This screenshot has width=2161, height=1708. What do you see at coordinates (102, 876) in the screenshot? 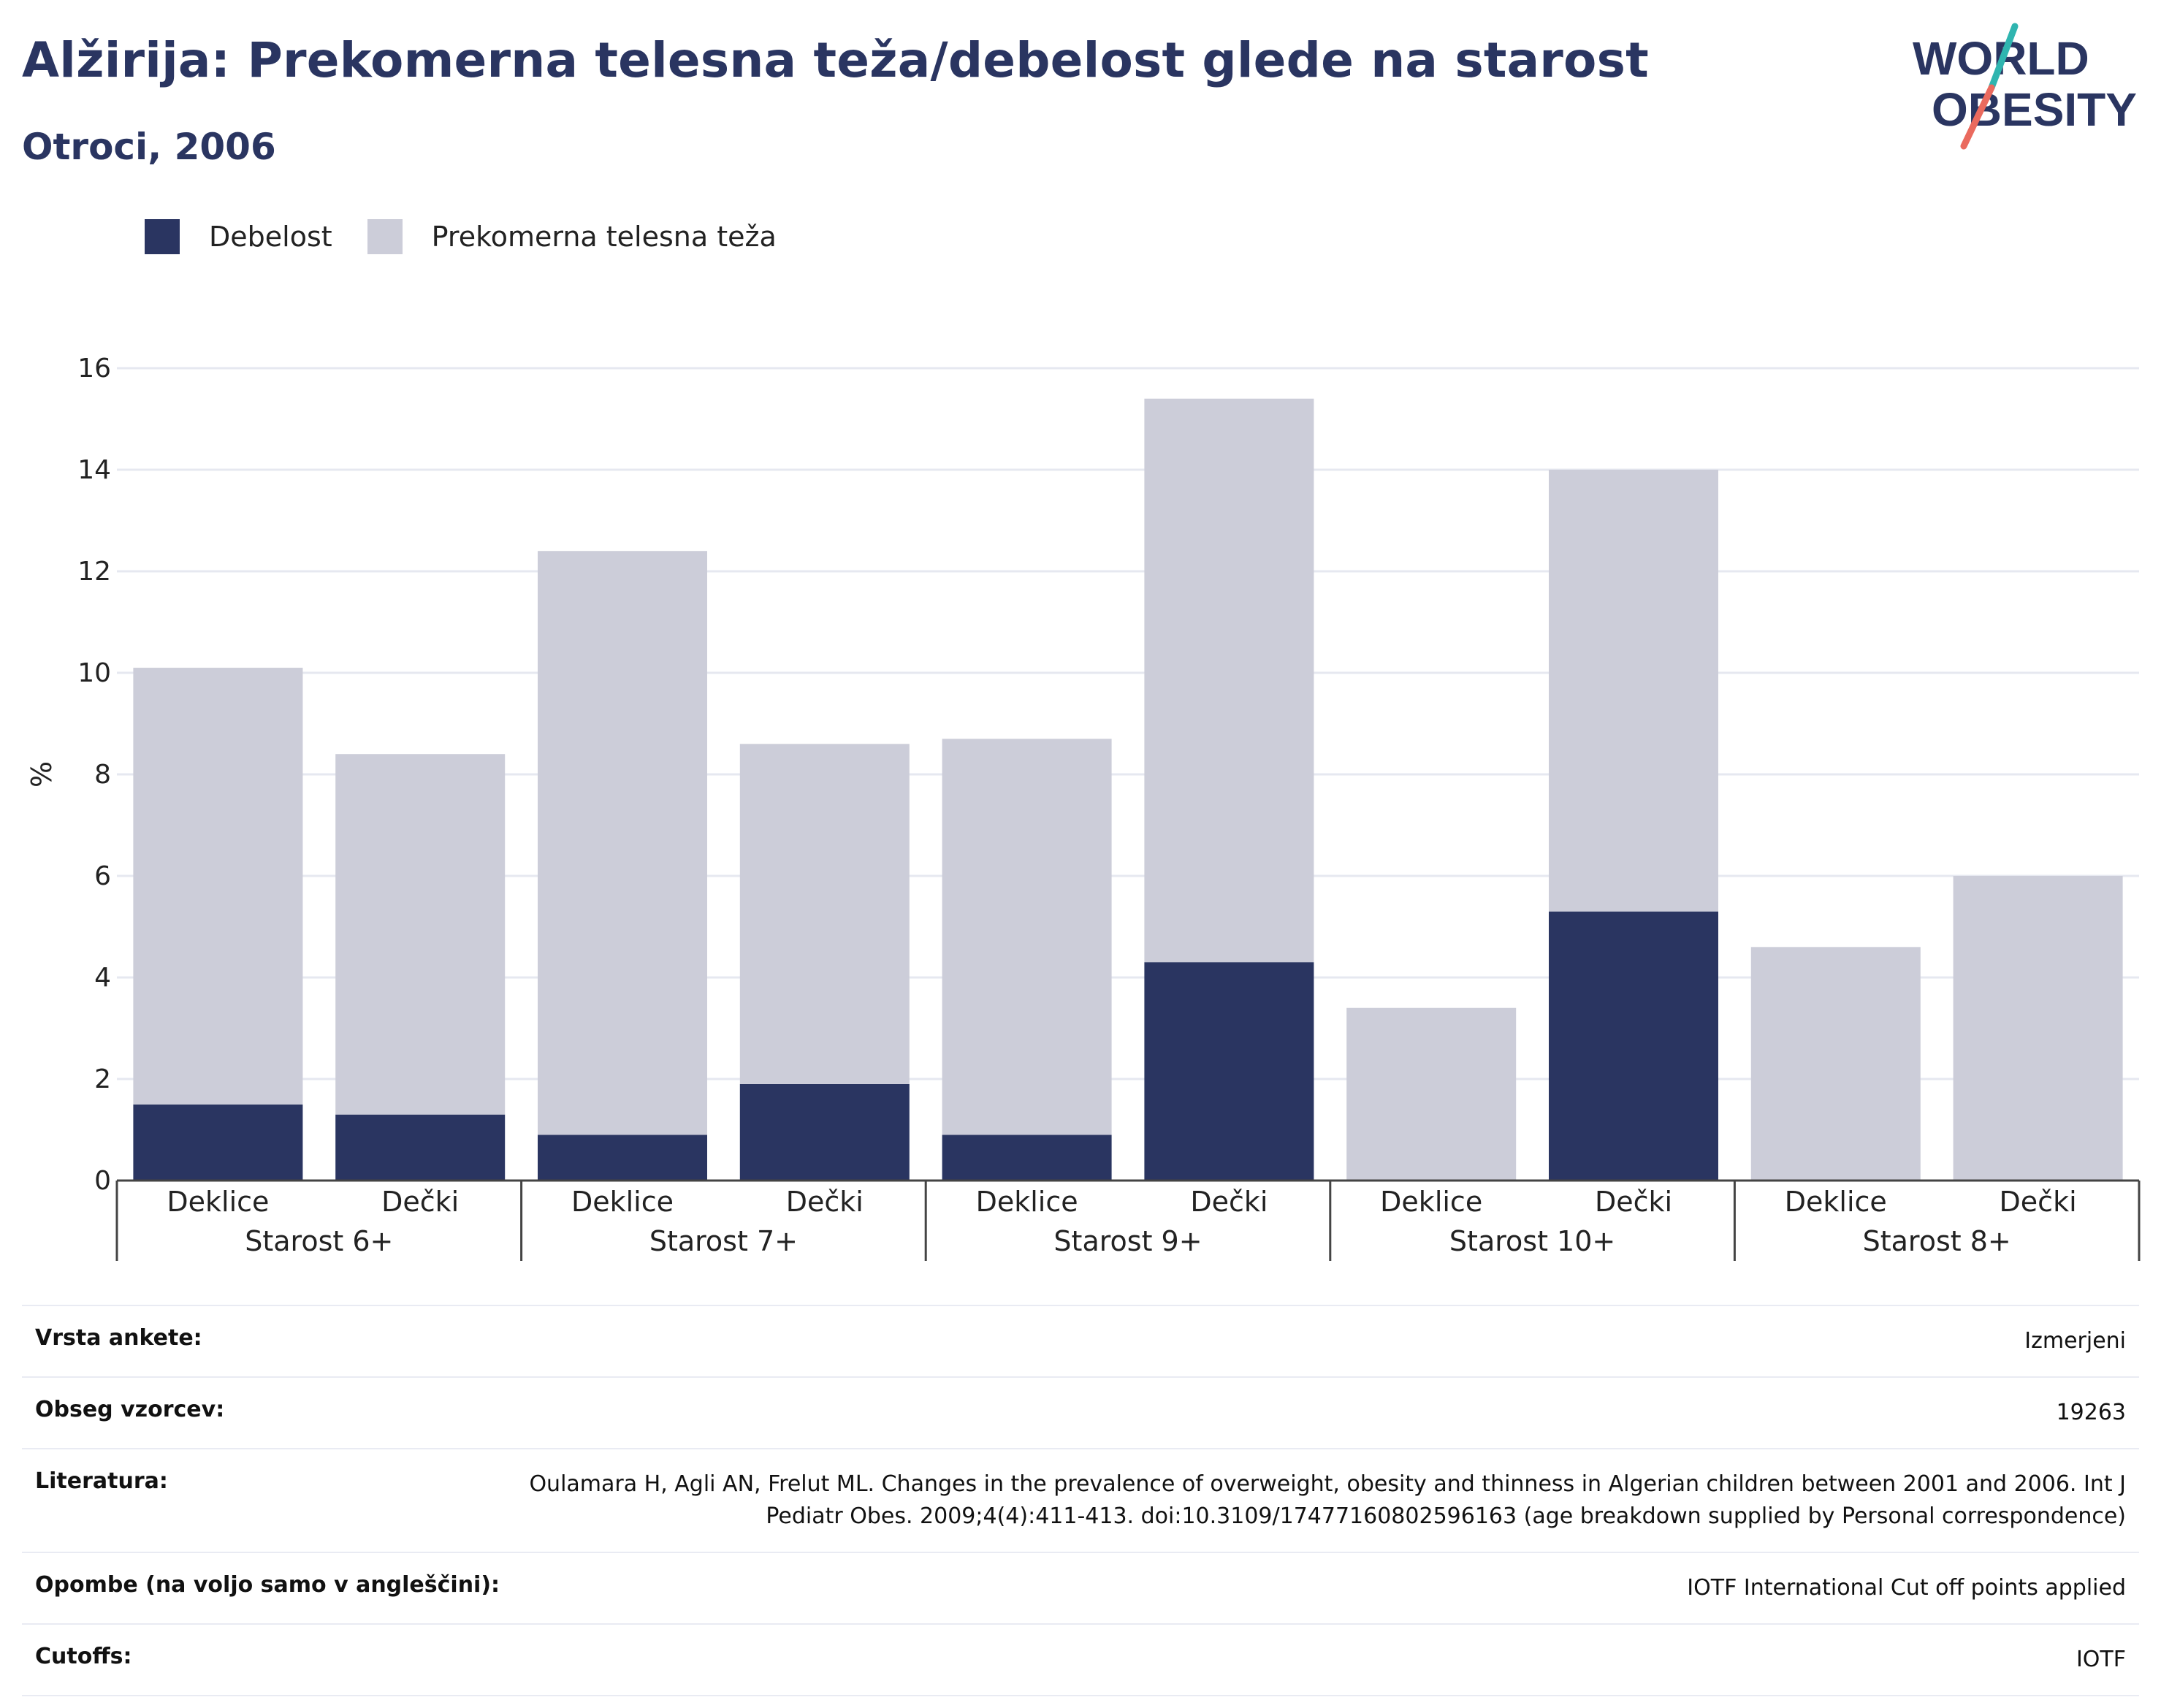
I see `y-tick-label: 6` at bounding box center [102, 876].